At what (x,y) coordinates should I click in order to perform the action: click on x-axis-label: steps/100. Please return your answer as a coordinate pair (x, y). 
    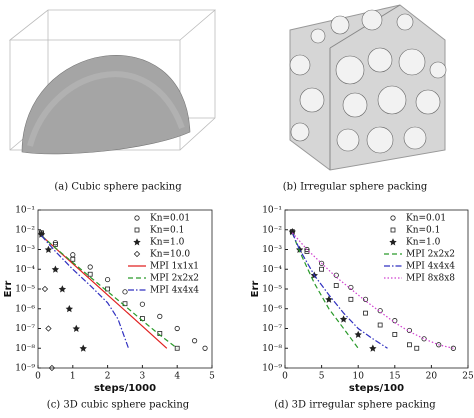
    Looking at the image, I should click on (376, 388).